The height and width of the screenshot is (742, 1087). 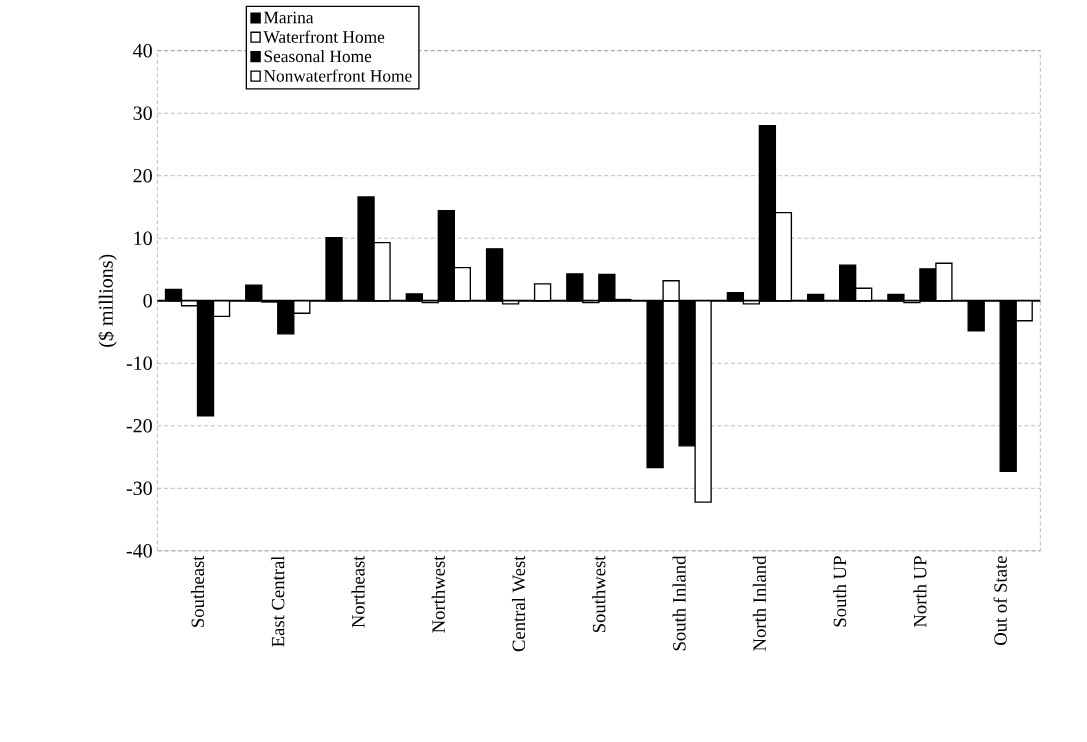 What do you see at coordinates (197, 591) in the screenshot?
I see `x-tick-label: Southeast` at bounding box center [197, 591].